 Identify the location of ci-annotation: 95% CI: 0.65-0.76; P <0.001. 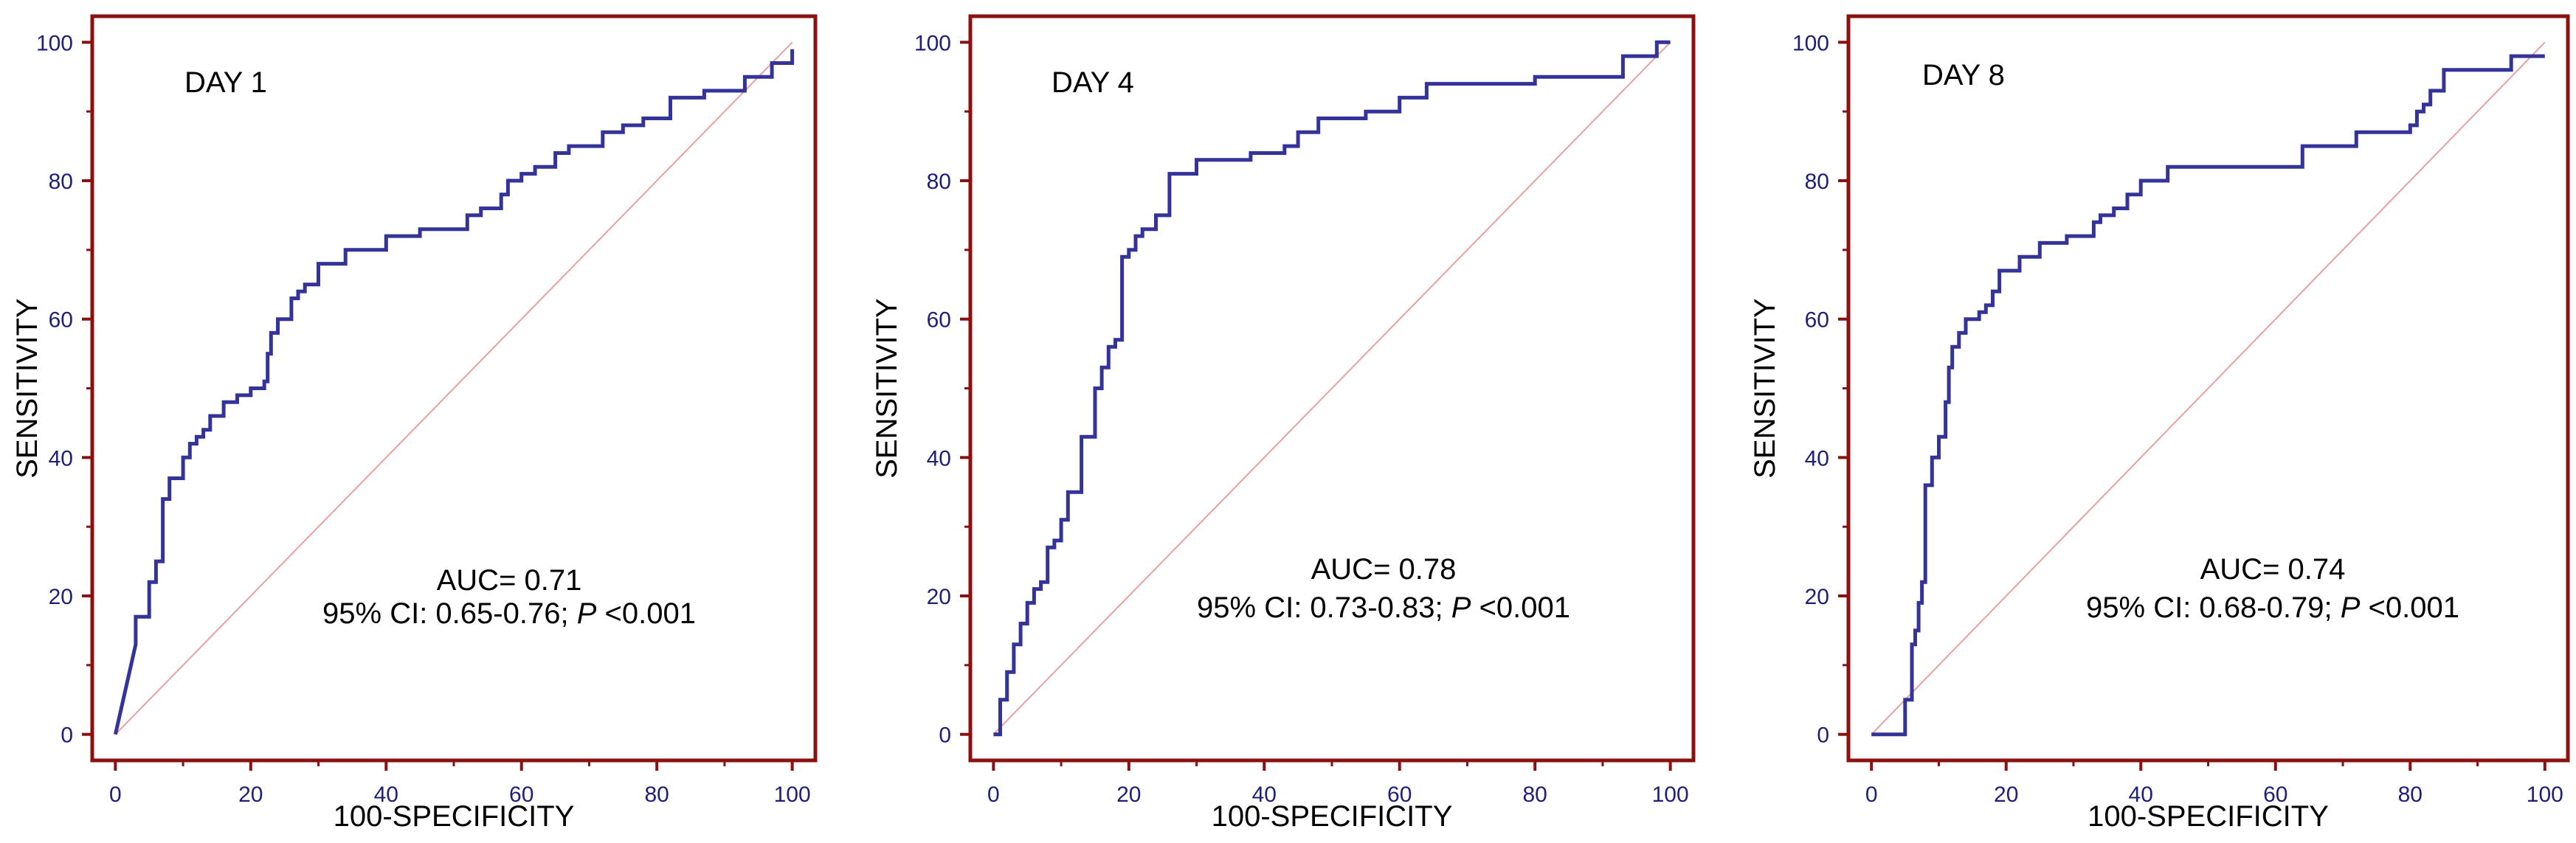
(509, 613).